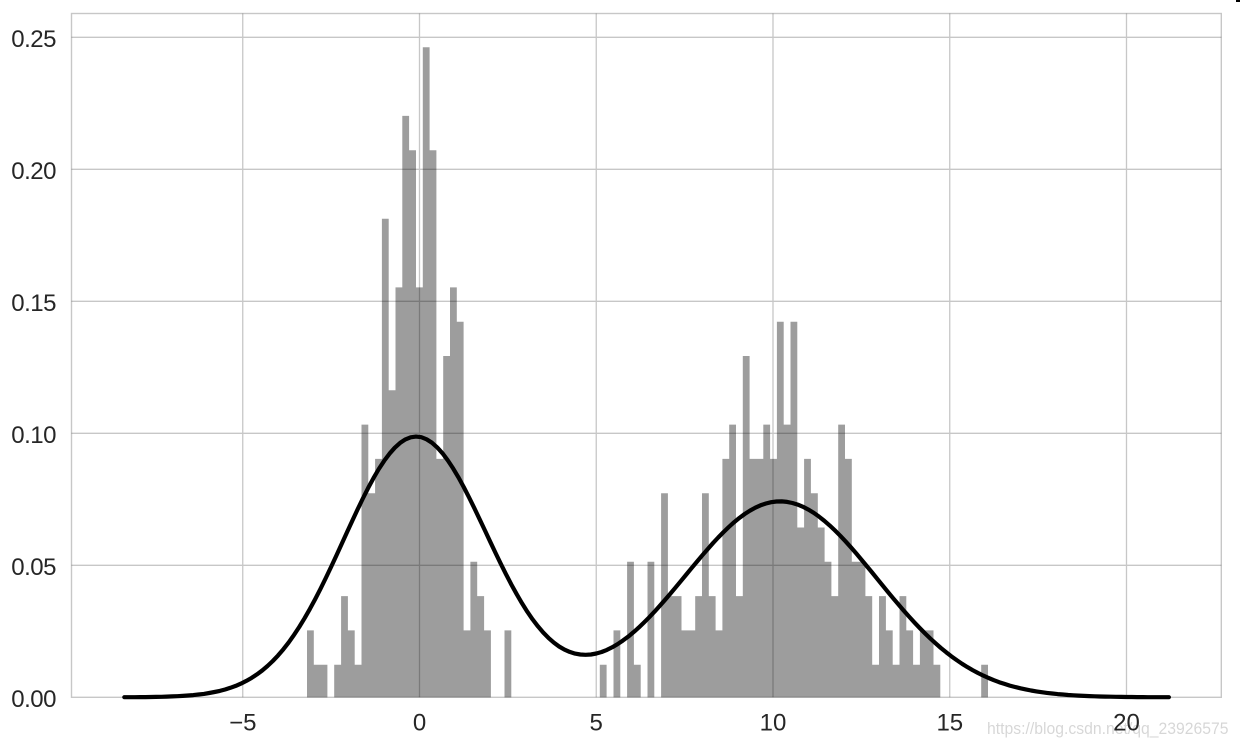  What do you see at coordinates (596, 723) in the screenshot?
I see `svg-text: 5` at bounding box center [596, 723].